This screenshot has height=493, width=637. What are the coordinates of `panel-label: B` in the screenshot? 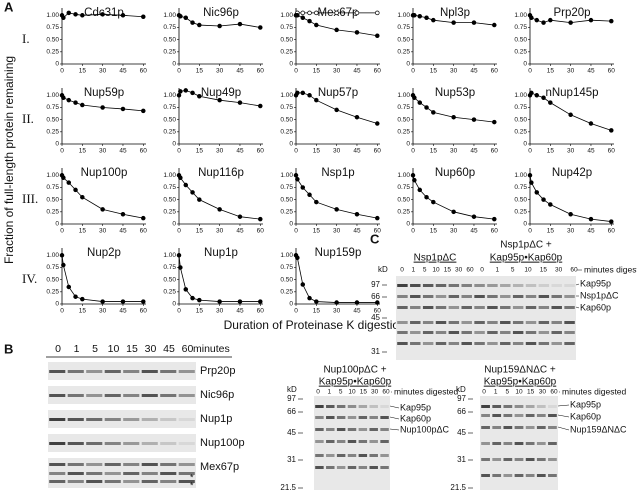 It's located at (8, 348).